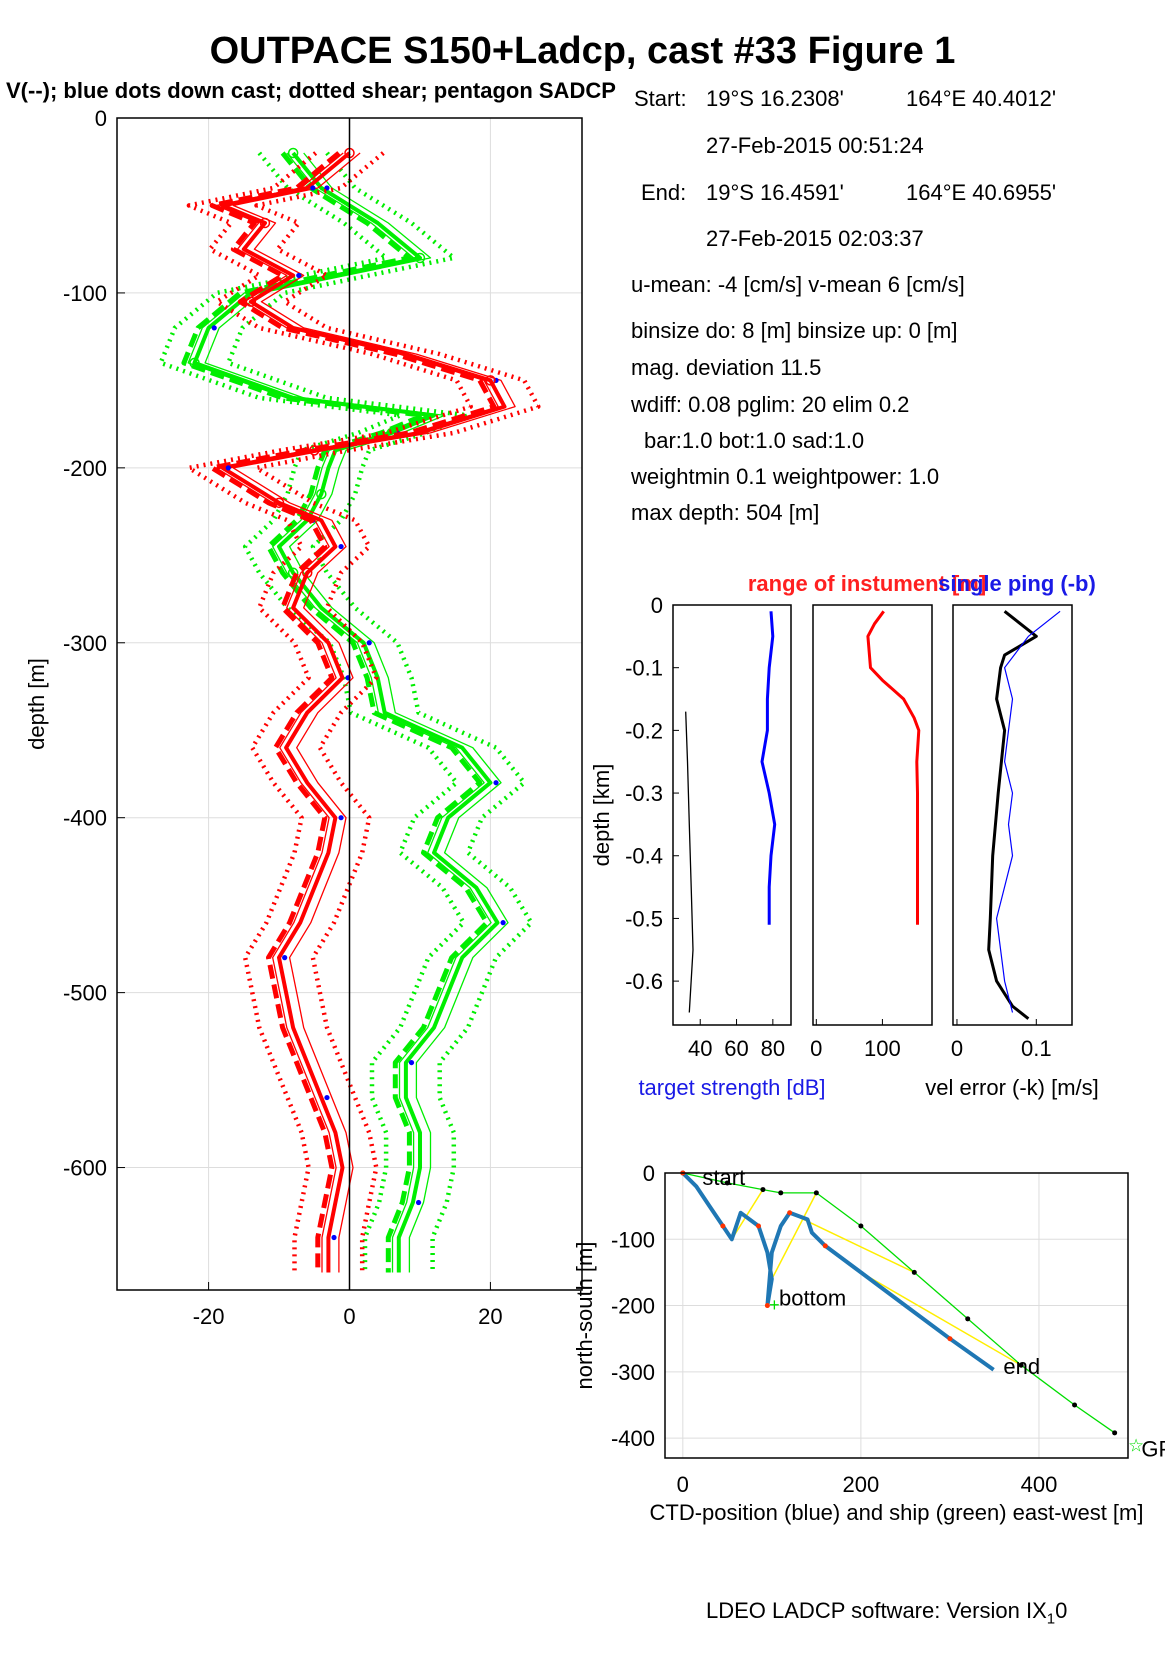 This screenshot has height=1679, width=1165. What do you see at coordinates (732, 815) in the screenshot?
I see `target-strength-frame` at bounding box center [732, 815].